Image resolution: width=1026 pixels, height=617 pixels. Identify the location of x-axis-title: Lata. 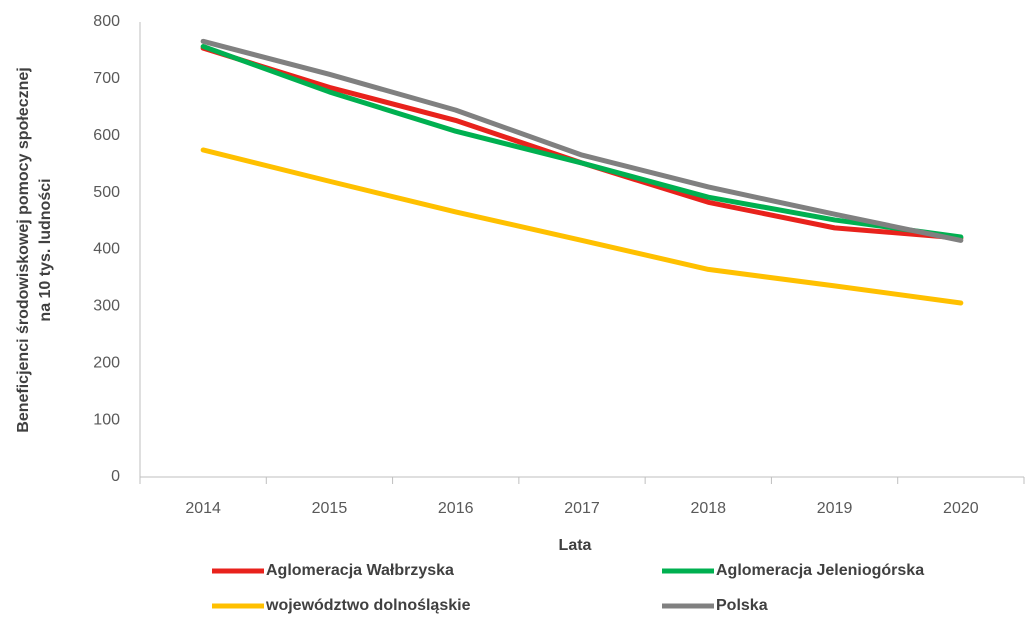
(575, 545).